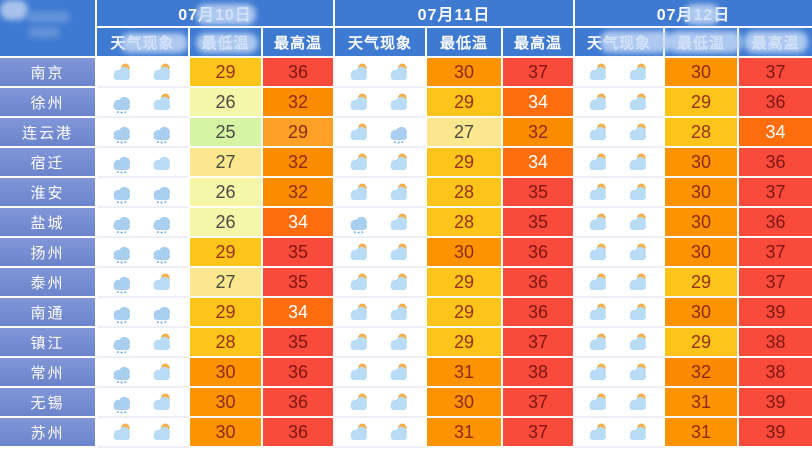 The height and width of the screenshot is (450, 812). What do you see at coordinates (299, 193) in the screenshot?
I see `max-temp-cell: 32` at bounding box center [299, 193].